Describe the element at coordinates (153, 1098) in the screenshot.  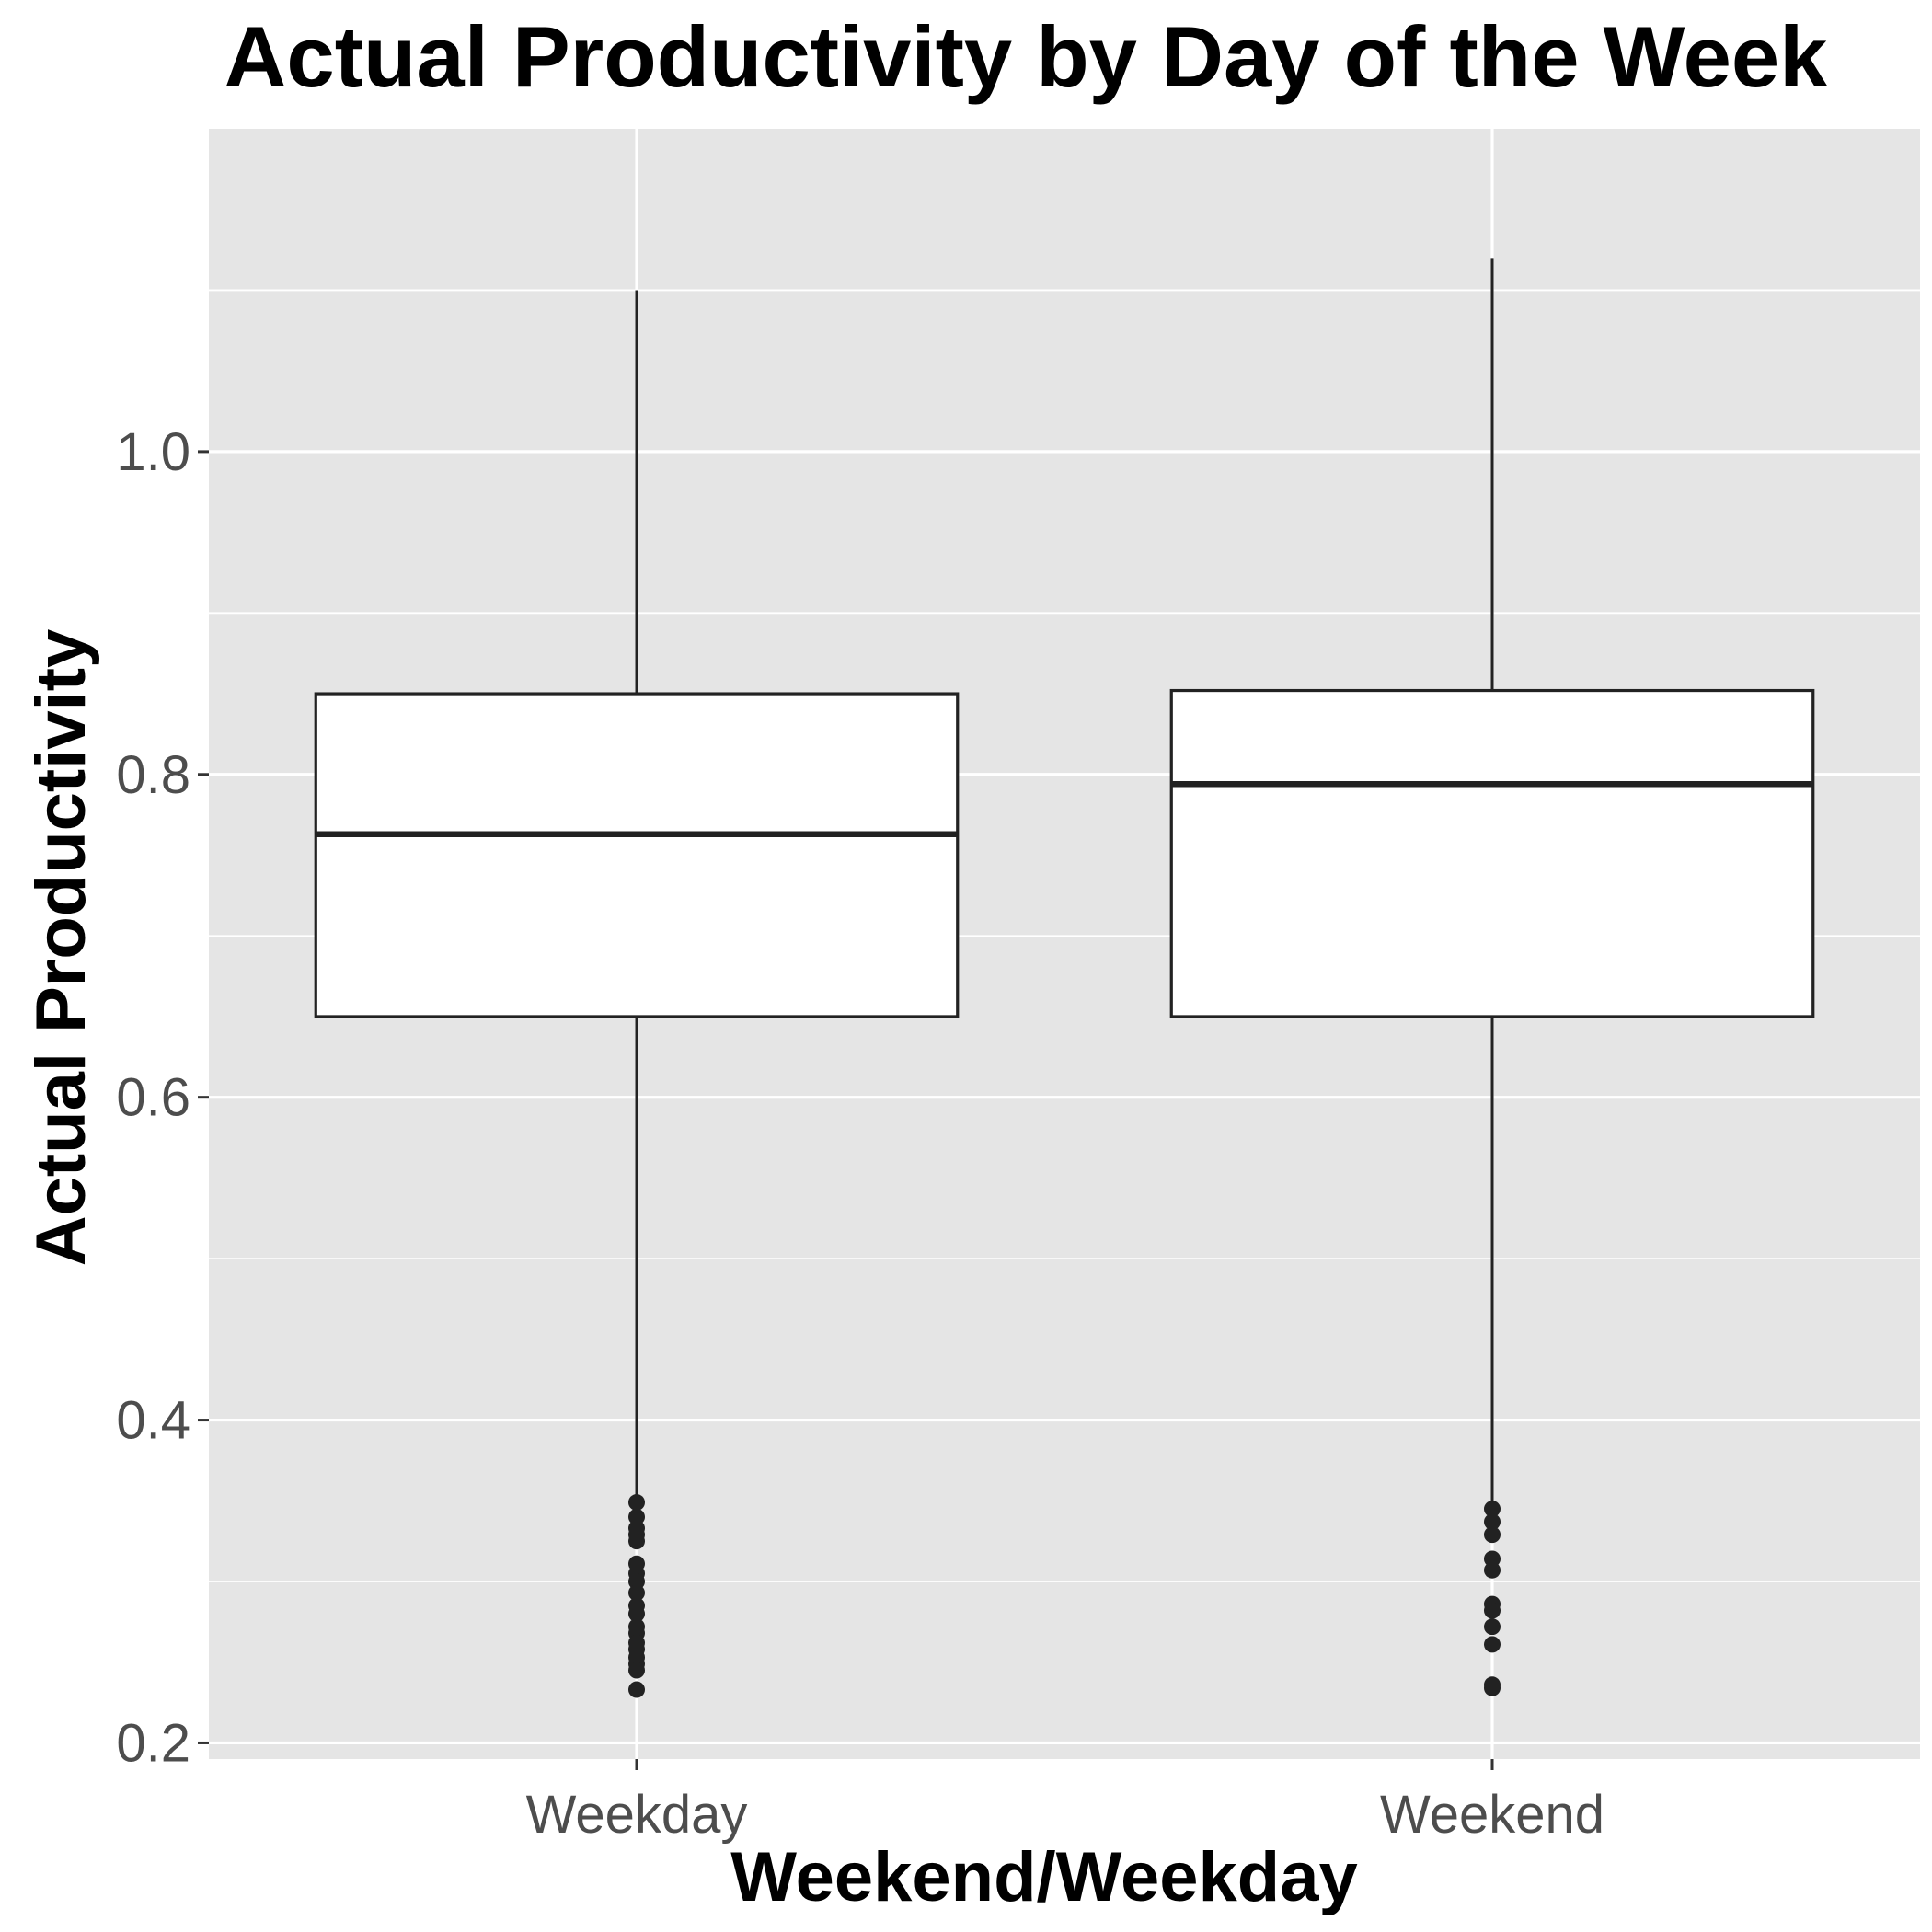
I see `y-tick-label: 0.6` at that location.